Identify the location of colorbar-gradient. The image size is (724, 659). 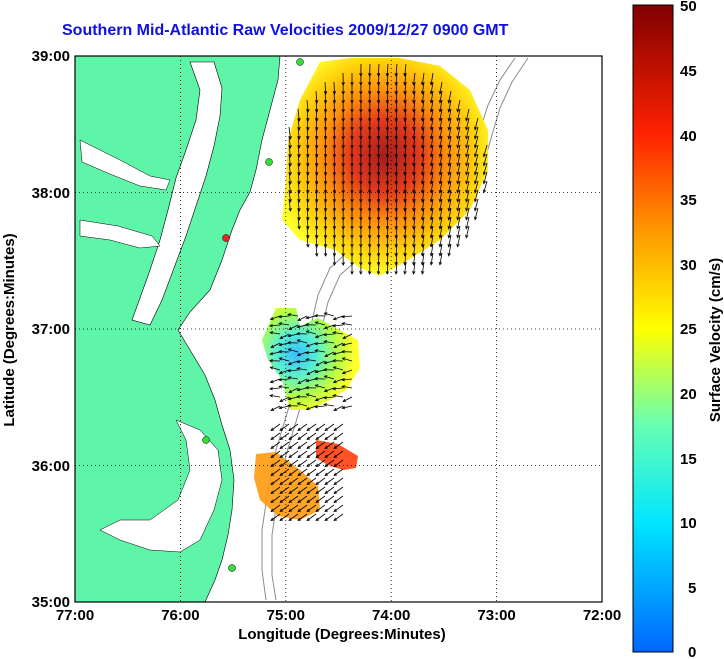
(653, 328).